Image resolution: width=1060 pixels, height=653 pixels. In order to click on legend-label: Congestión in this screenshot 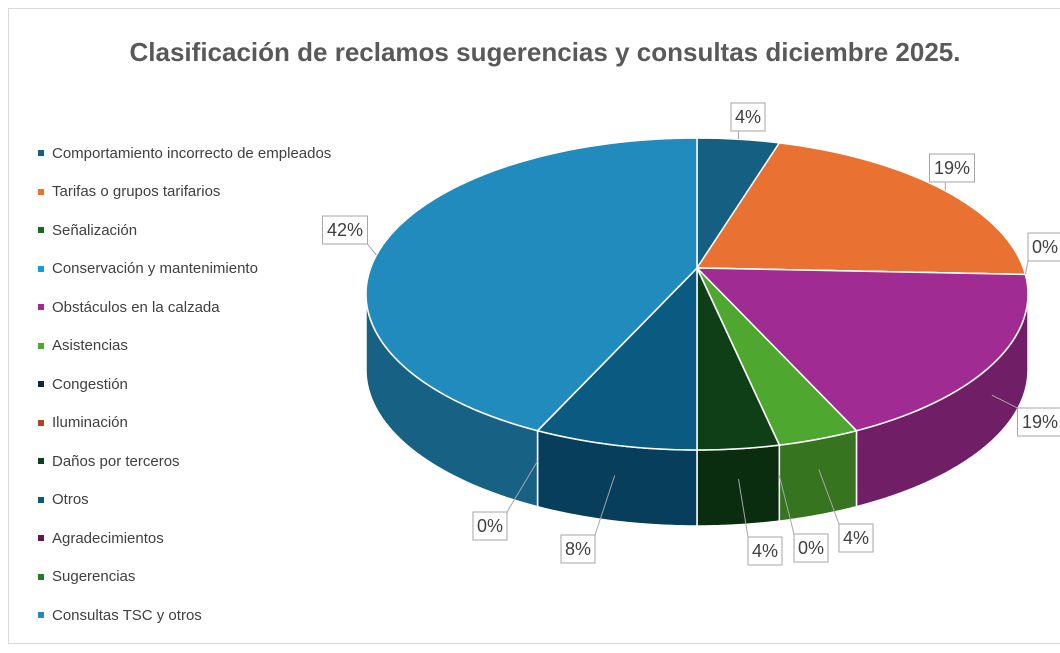, I will do `click(90, 384)`.